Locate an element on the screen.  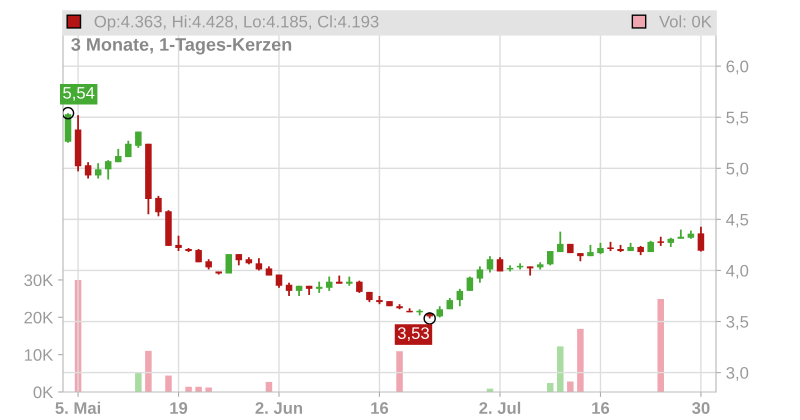
x-tick-label: 2. Jun is located at coordinates (278, 408).